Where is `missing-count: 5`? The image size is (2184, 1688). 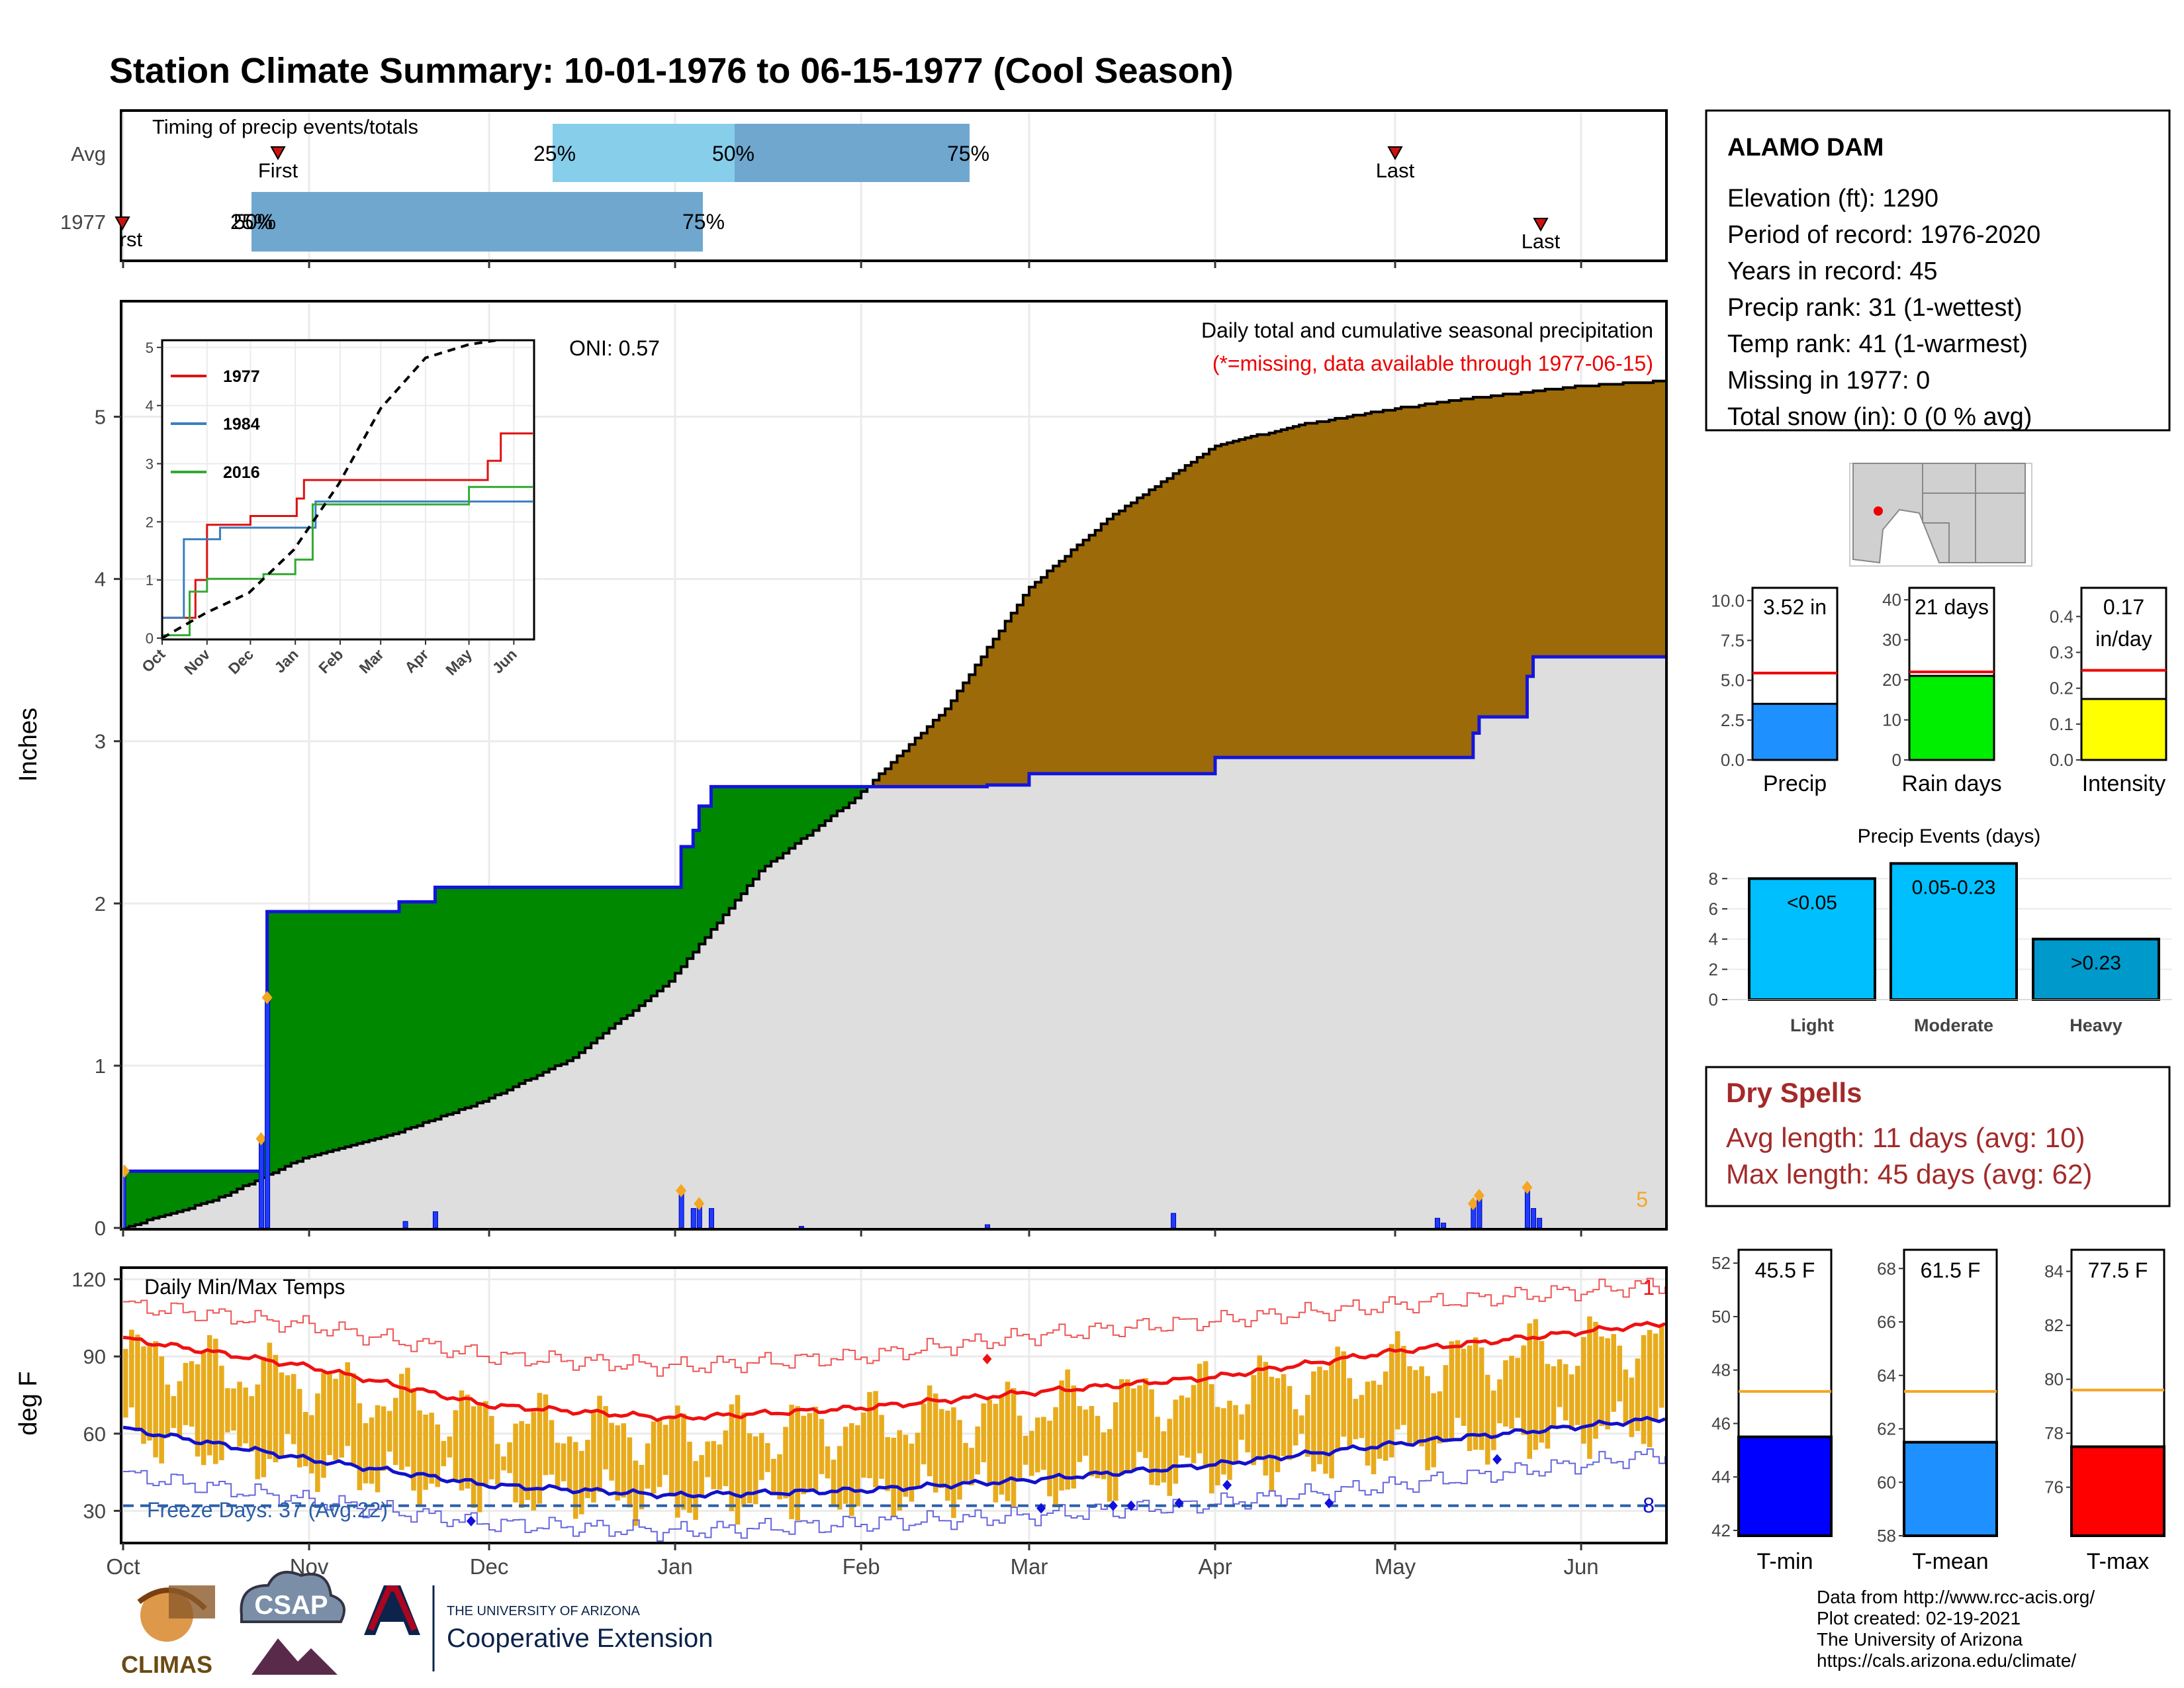
missing-count: 5 is located at coordinates (1642, 1199).